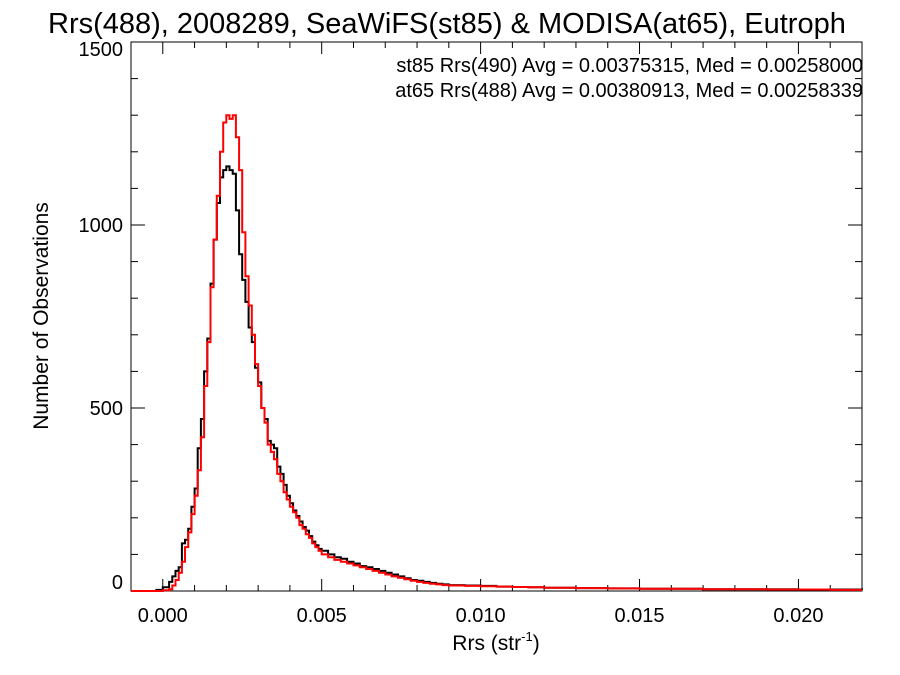  Describe the element at coordinates (798, 616) in the screenshot. I see `x-tick-label: 0.020` at that location.